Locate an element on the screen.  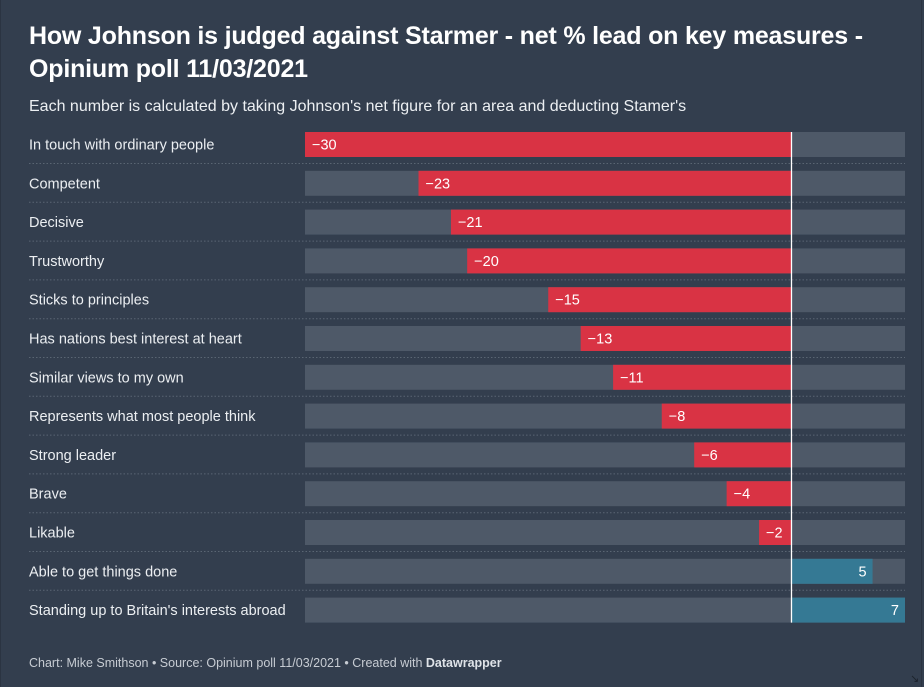
value-label: −6 is located at coordinates (709, 456).